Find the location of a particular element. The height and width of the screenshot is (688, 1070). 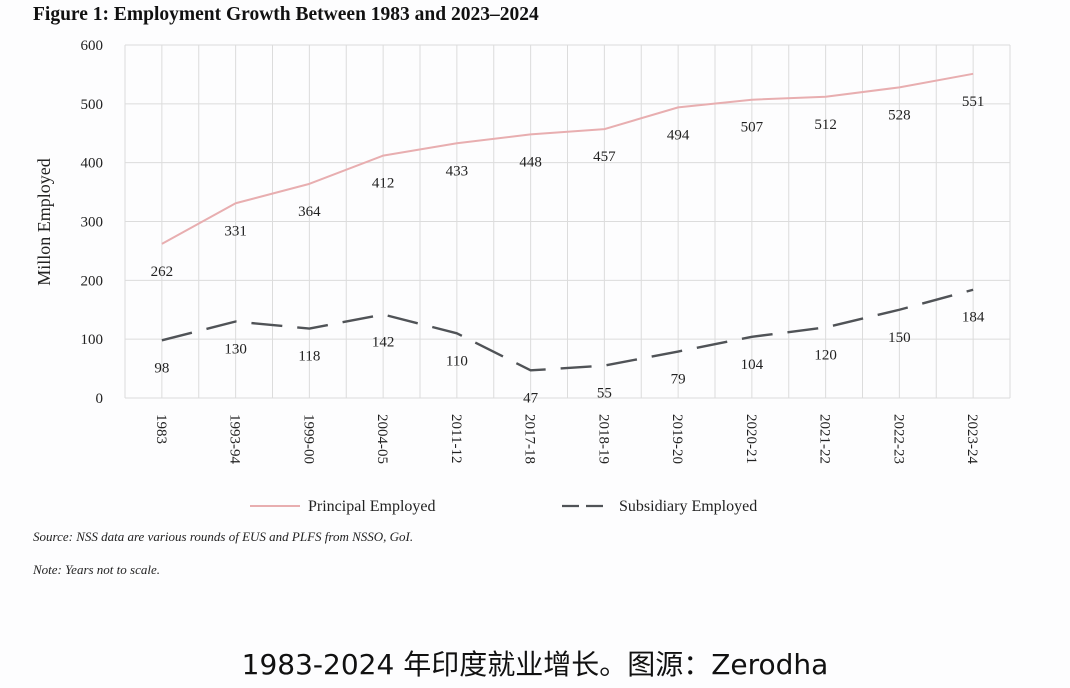

subsidiary-data-label: 130 is located at coordinates (235, 350).